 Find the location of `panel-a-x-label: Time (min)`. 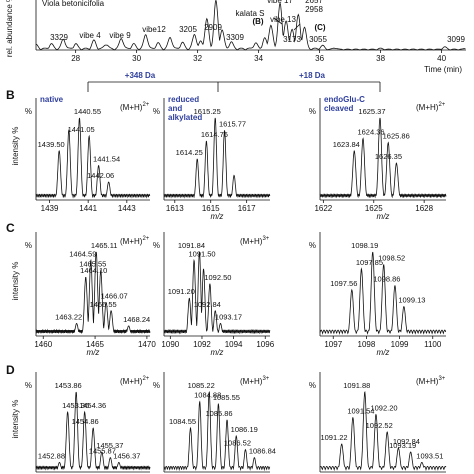

panel-a-x-label: Time (min) is located at coordinates (443, 69).